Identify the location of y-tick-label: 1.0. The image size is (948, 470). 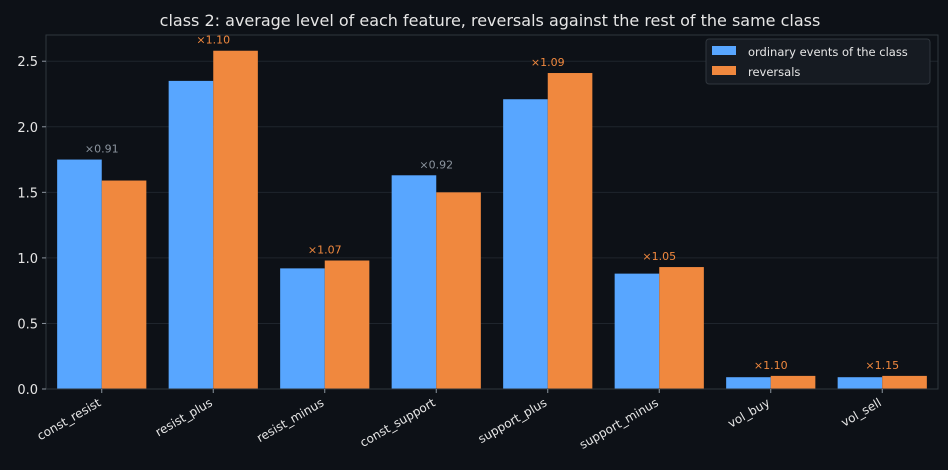
(27, 259).